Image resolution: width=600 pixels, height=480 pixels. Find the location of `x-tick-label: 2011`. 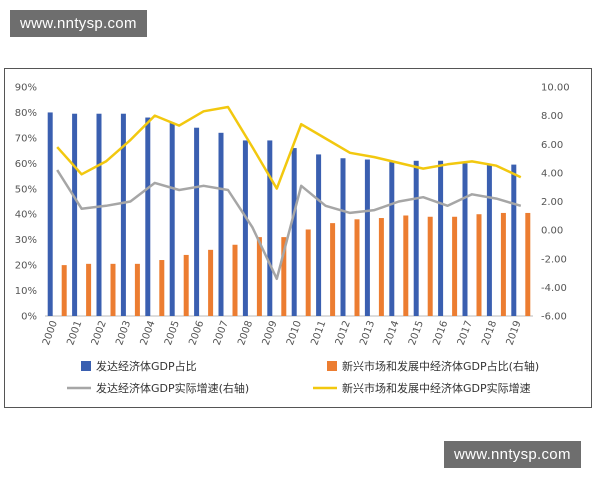

x-tick-label: 2011 is located at coordinates (318, 333).